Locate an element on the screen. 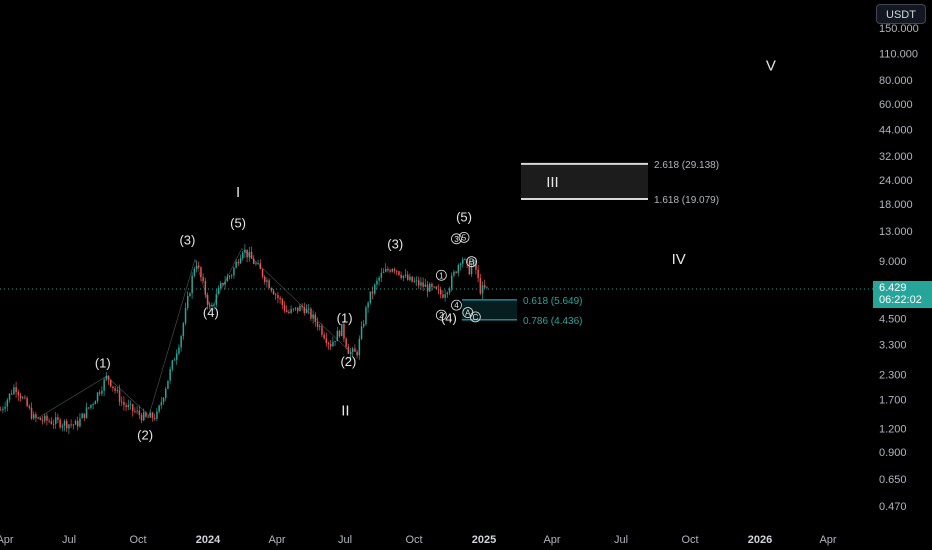 The image size is (932, 550). wave-label: (3) is located at coordinates (395, 243).